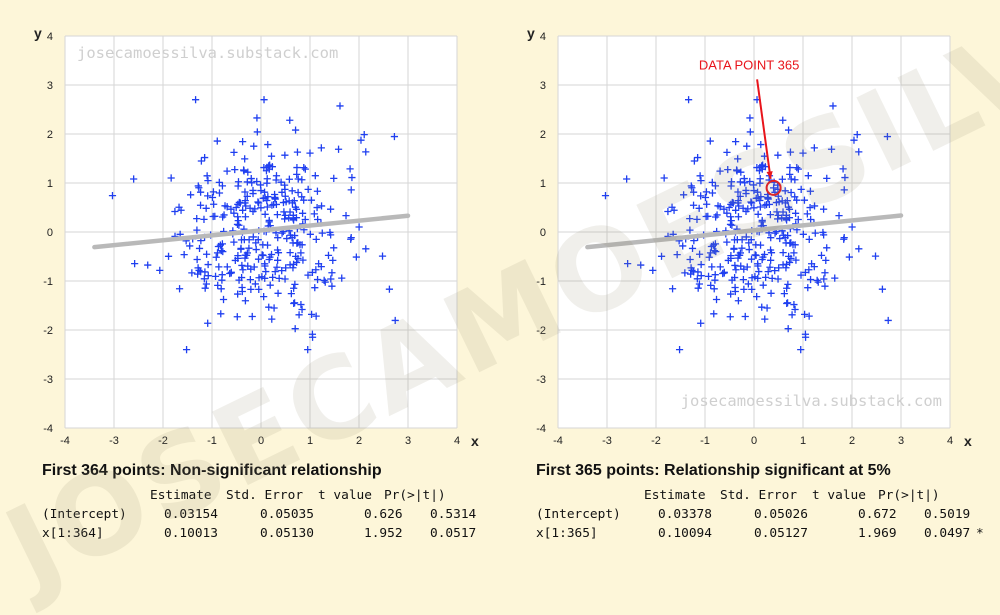 The height and width of the screenshot is (615, 1000). What do you see at coordinates (453, 514) in the screenshot?
I see `p-value: 0.5314` at bounding box center [453, 514].